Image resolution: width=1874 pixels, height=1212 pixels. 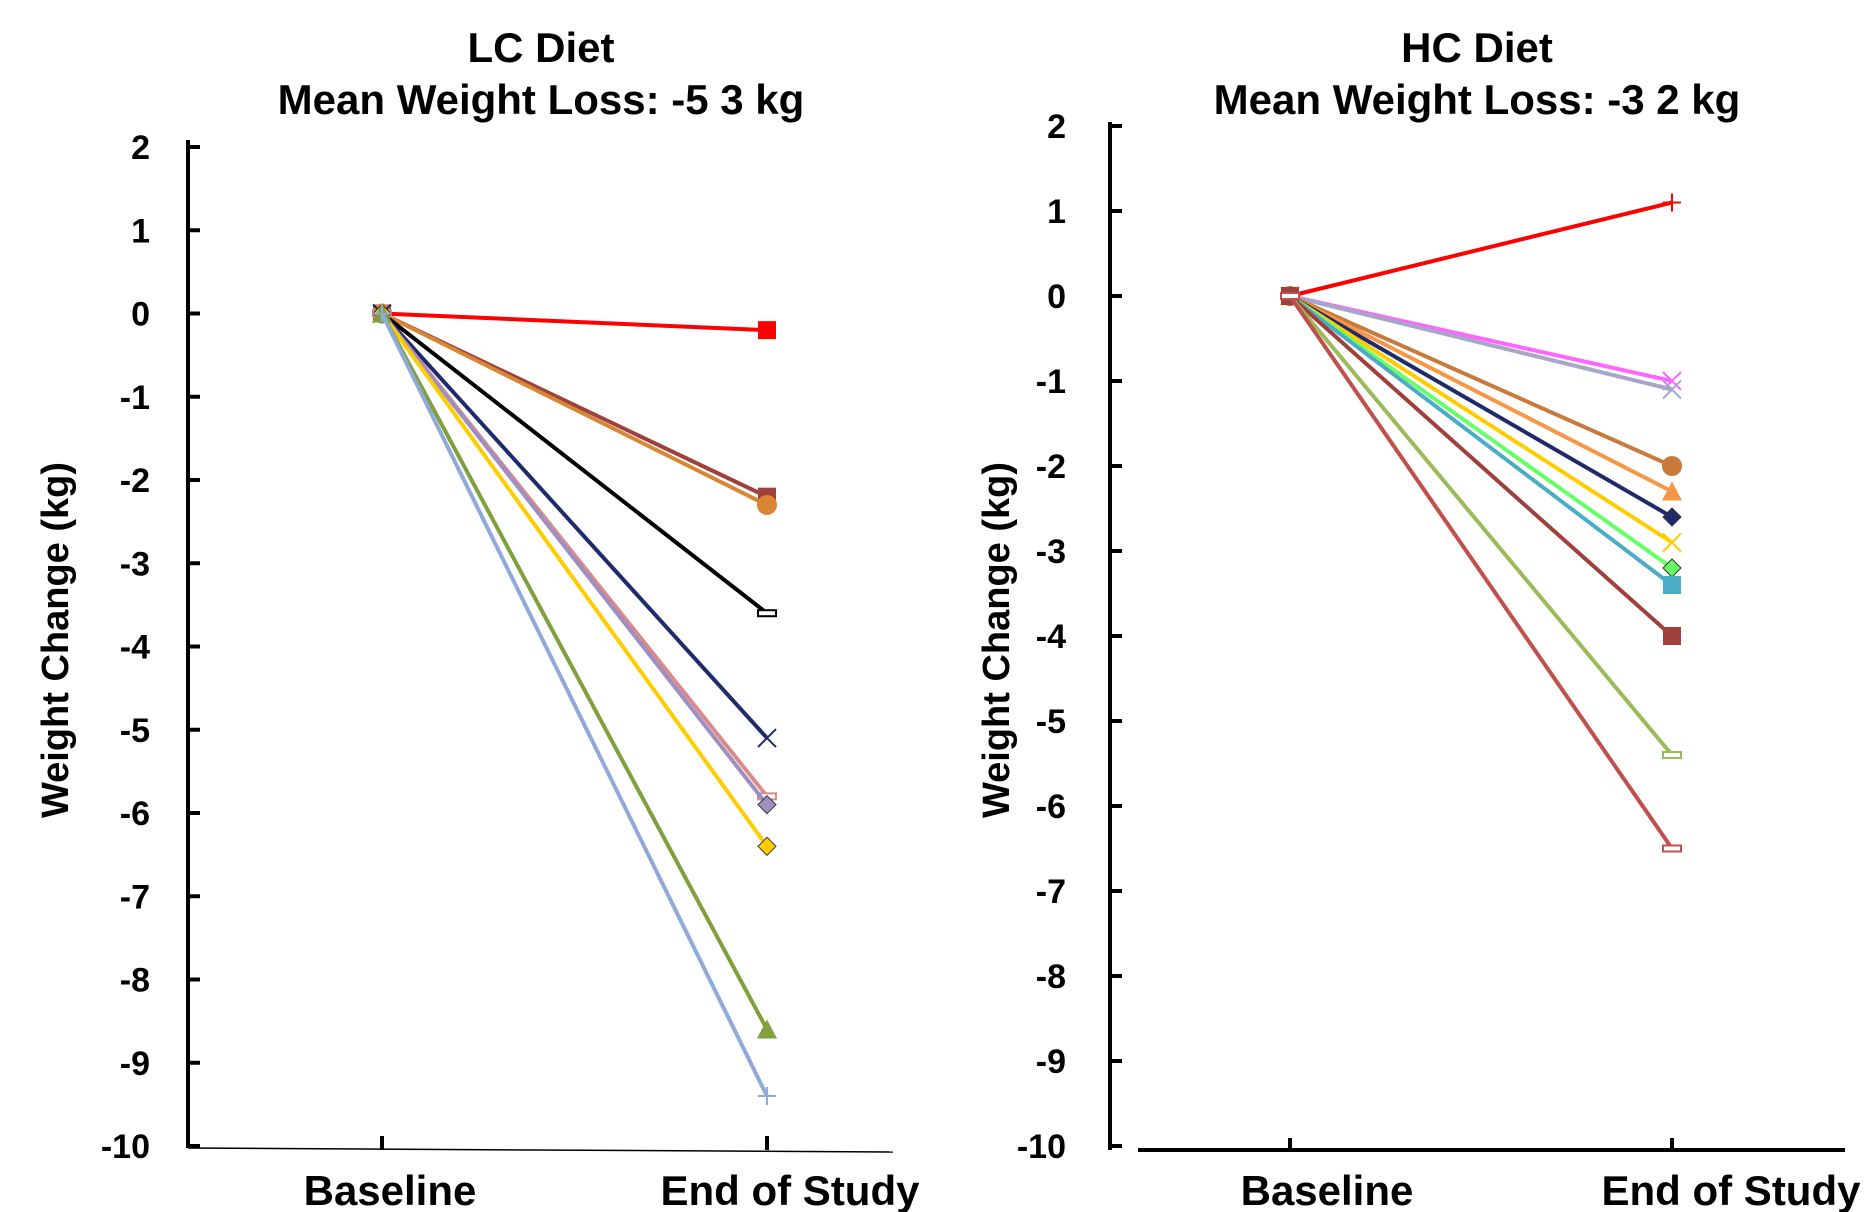 What do you see at coordinates (1477, 99) in the screenshot?
I see `chart-subtitle: Mean Weight Loss: -3 2 kg` at bounding box center [1477, 99].